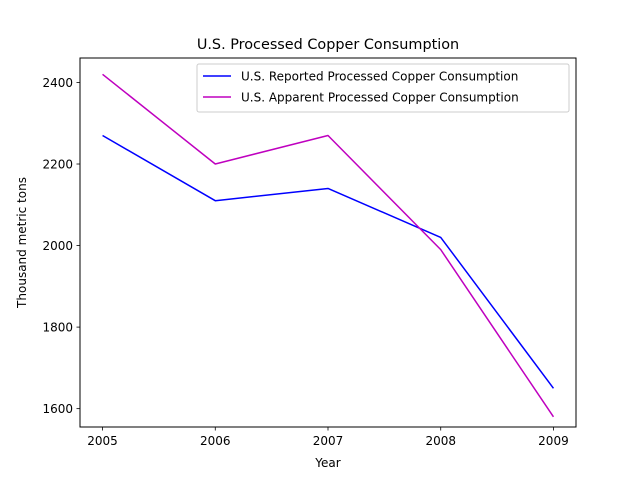  Describe the element at coordinates (215, 441) in the screenshot. I see `x-tick-label: 2006` at that location.